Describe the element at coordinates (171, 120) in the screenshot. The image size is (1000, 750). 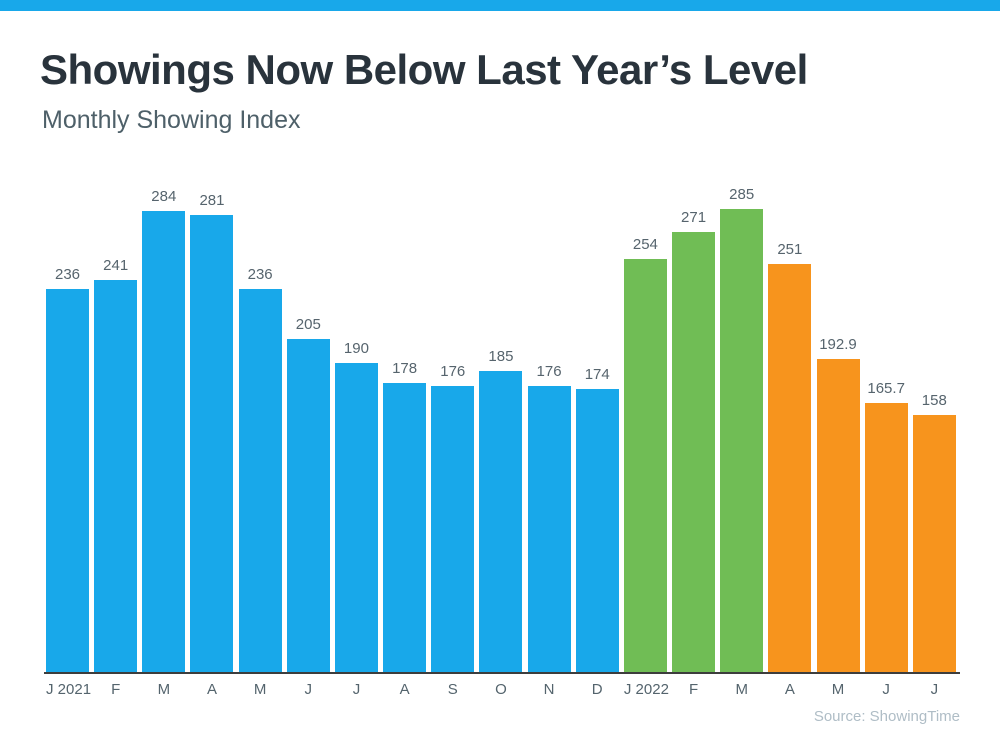
I see `chart-subtitle: Monthly Showing Index` at that location.